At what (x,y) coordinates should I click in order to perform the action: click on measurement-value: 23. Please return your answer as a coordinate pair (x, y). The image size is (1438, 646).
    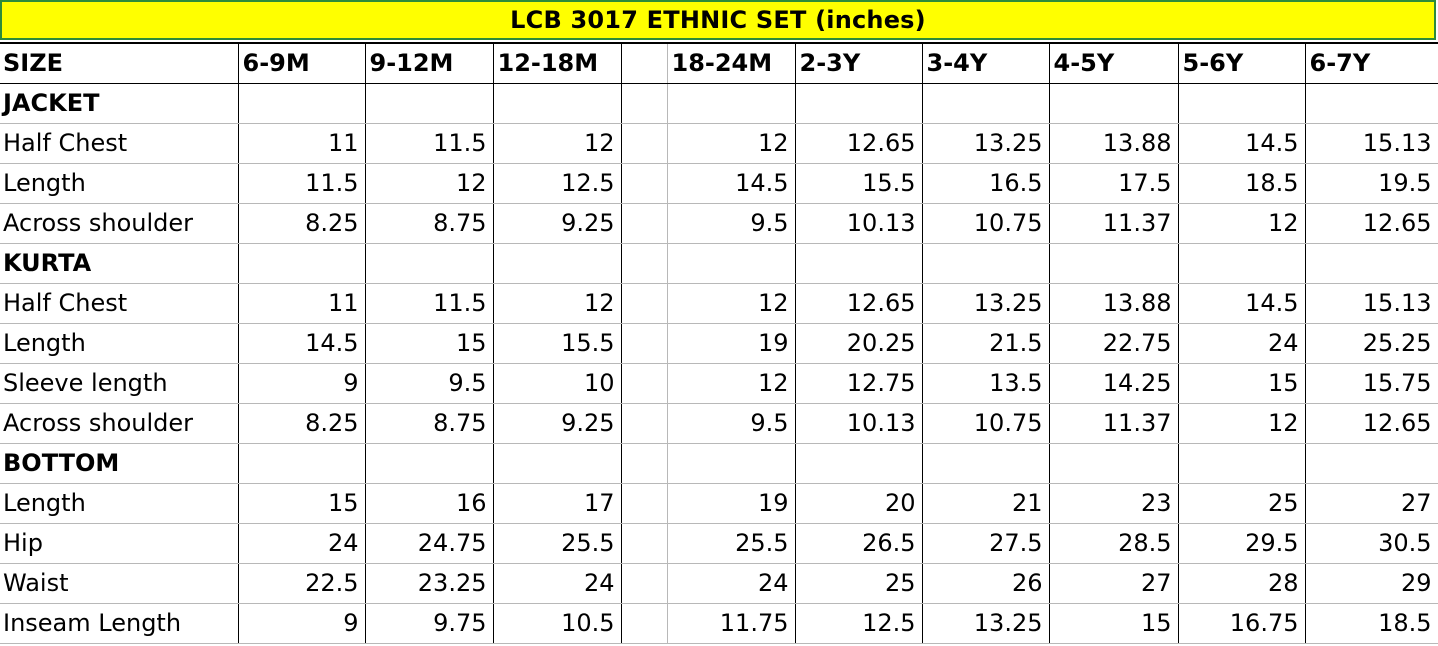
    Looking at the image, I should click on (1114, 503).